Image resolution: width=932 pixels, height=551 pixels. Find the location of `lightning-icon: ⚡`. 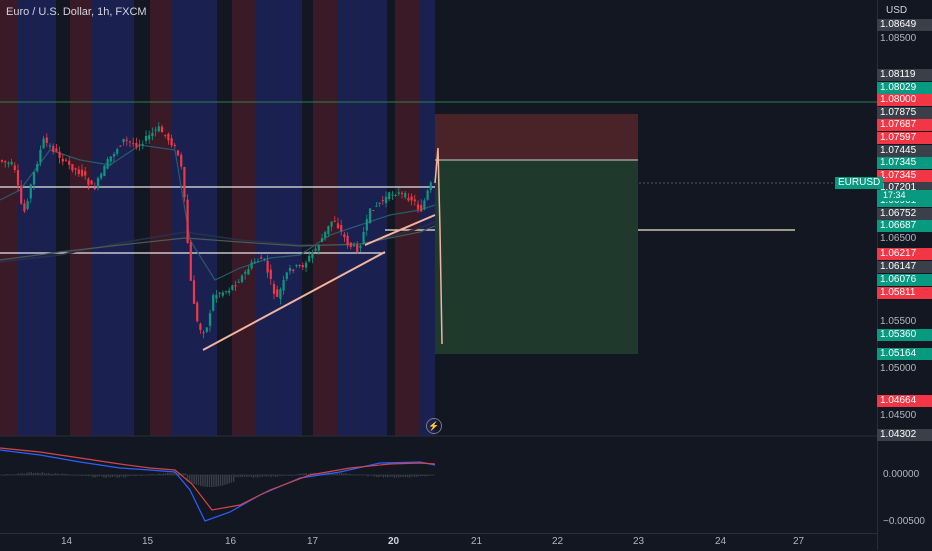

lightning-icon: ⚡ is located at coordinates (434, 426).